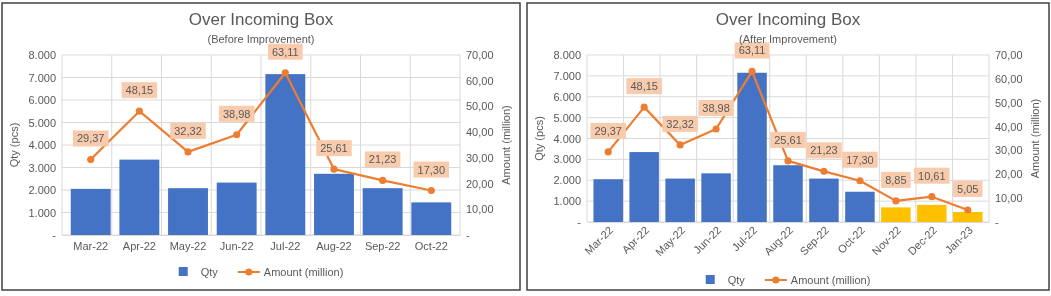 The width and height of the screenshot is (1051, 296). Describe the element at coordinates (788, 19) in the screenshot. I see `chart-title: Over Incoming Box` at that location.